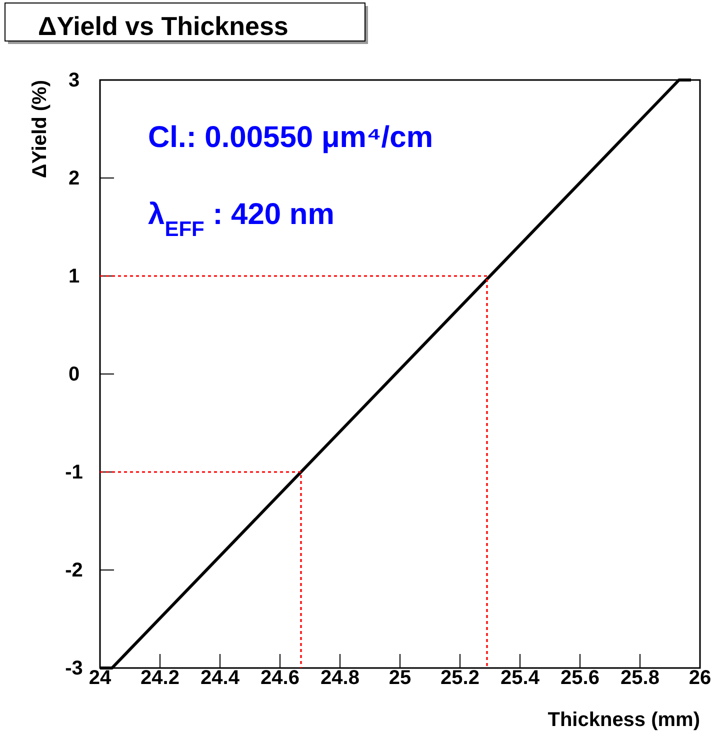  I want to click on x-tick-label: 25.2, so click(460, 678).